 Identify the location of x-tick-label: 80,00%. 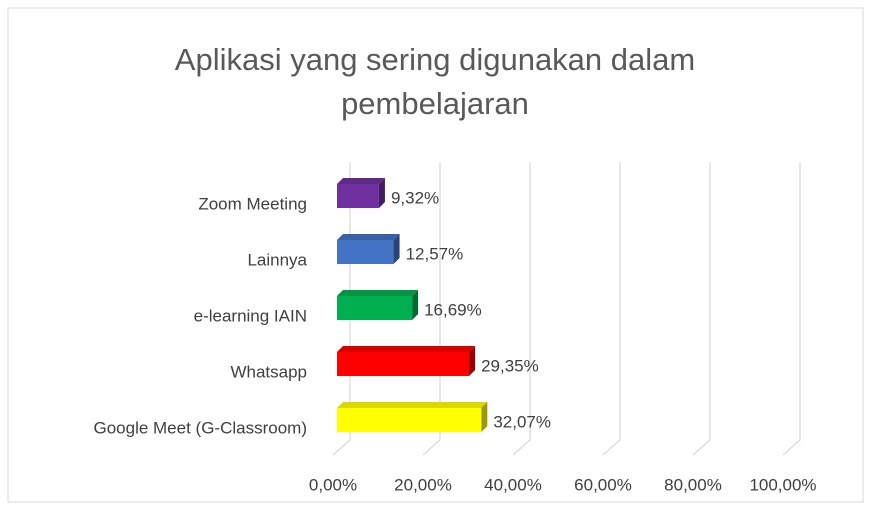
(693, 484).